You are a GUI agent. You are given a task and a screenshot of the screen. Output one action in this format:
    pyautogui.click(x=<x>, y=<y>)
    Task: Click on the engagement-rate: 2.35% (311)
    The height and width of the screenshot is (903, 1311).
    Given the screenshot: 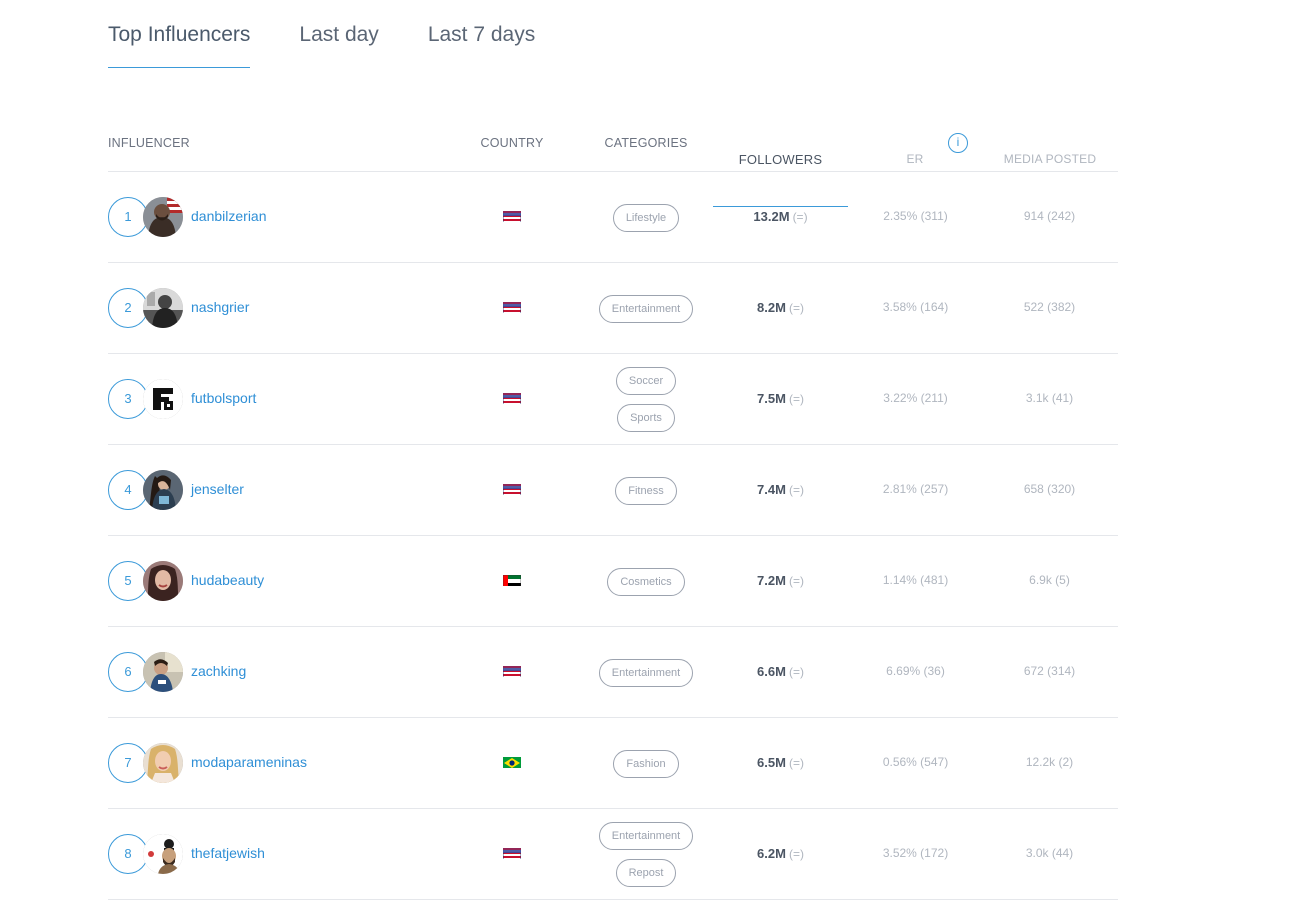 What is the action you would take?
    pyautogui.click(x=915, y=216)
    